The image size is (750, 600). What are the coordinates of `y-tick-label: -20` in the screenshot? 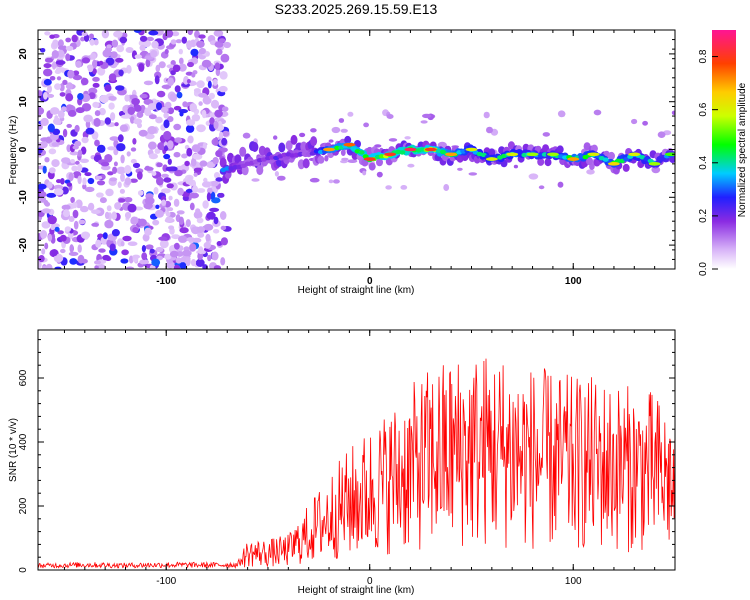 It's located at (23, 244).